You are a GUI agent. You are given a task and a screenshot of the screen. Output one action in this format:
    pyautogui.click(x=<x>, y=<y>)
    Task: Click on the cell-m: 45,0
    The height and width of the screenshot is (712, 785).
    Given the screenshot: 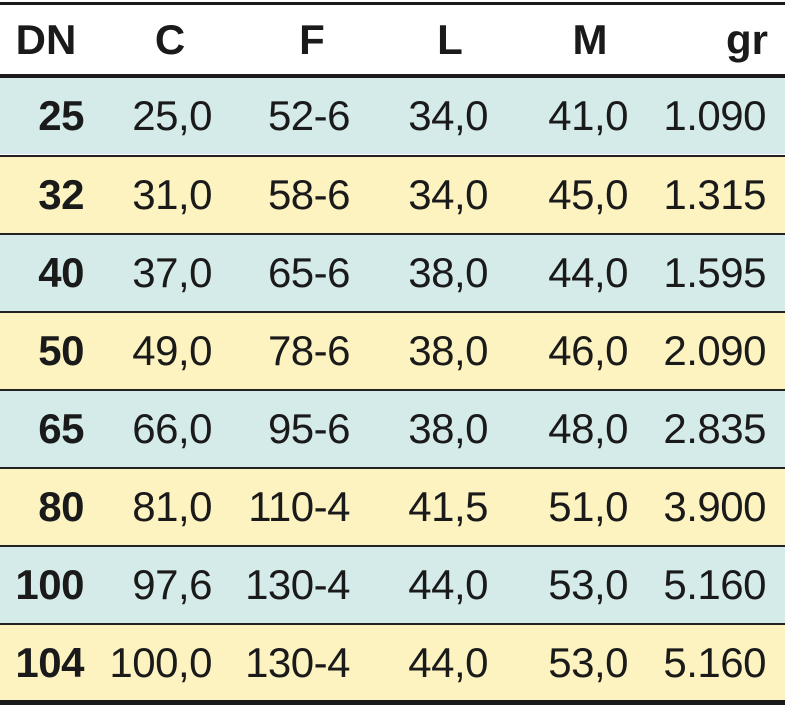 What is the action you would take?
    pyautogui.click(x=588, y=194)
    